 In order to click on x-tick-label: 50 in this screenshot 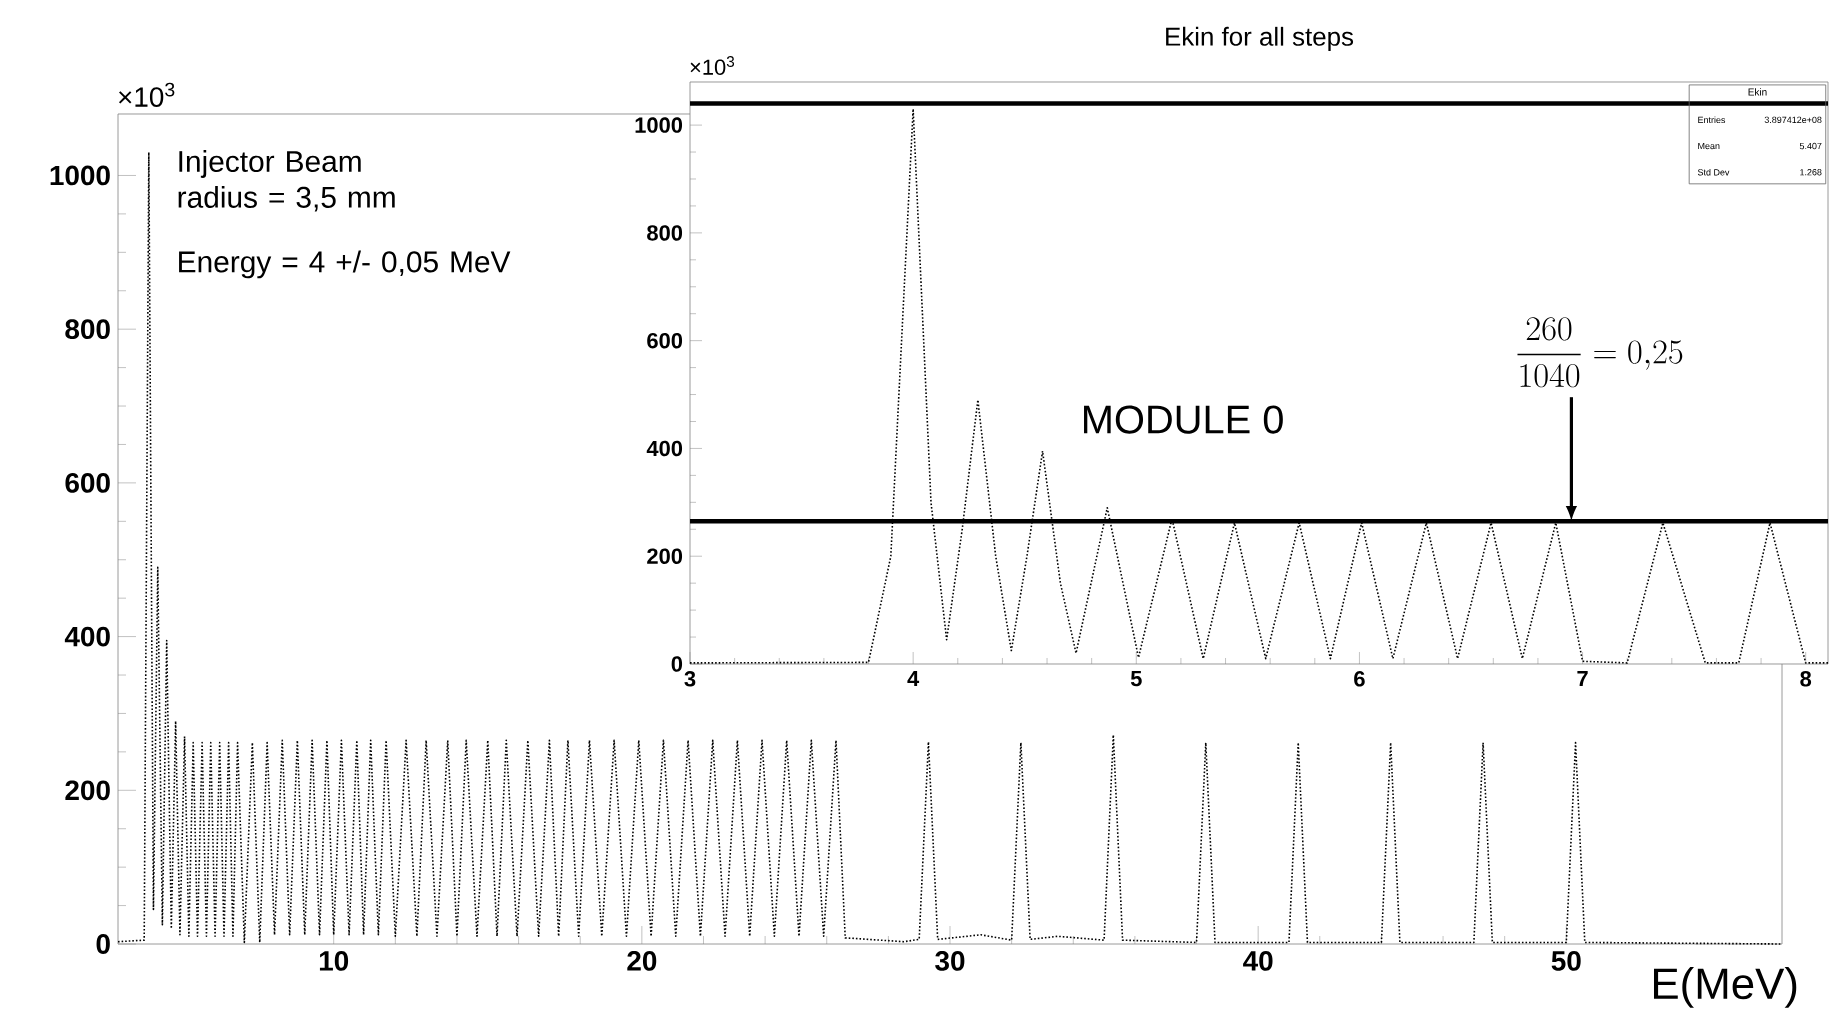, I will do `click(1566, 961)`.